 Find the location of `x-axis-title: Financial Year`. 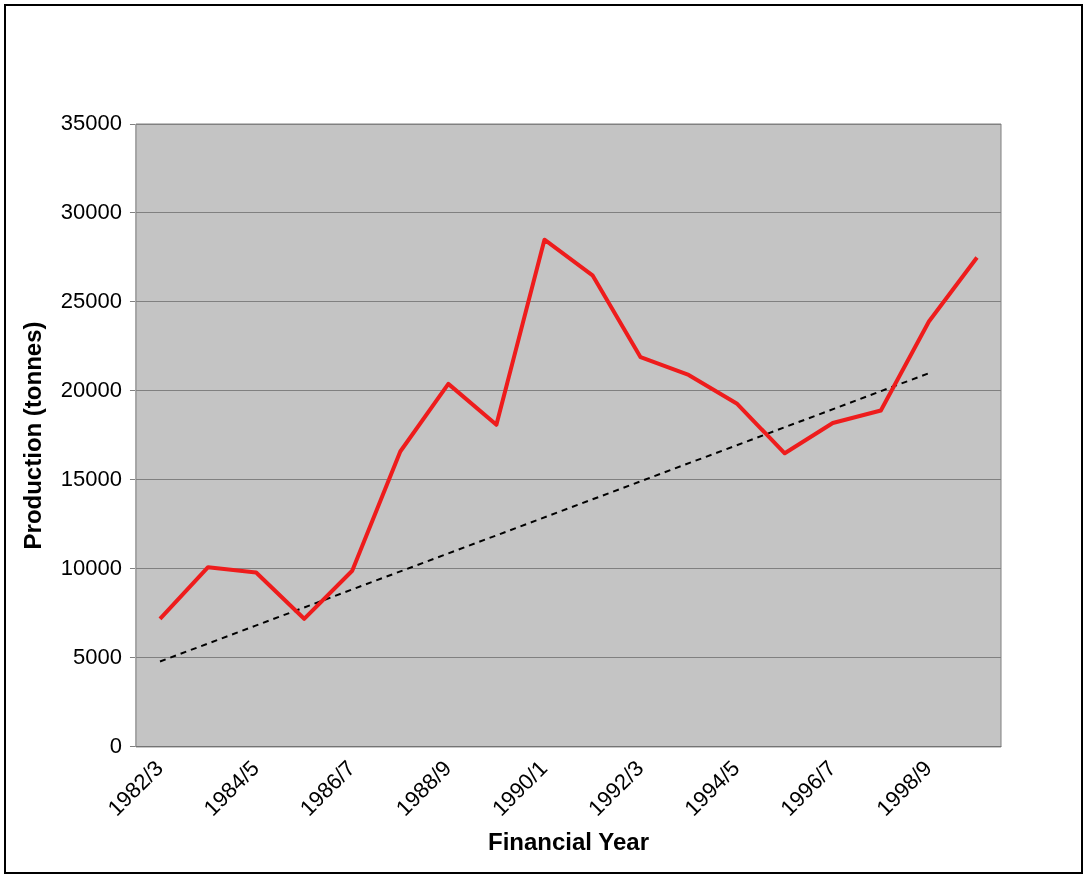

x-axis-title: Financial Year is located at coordinates (568, 842).